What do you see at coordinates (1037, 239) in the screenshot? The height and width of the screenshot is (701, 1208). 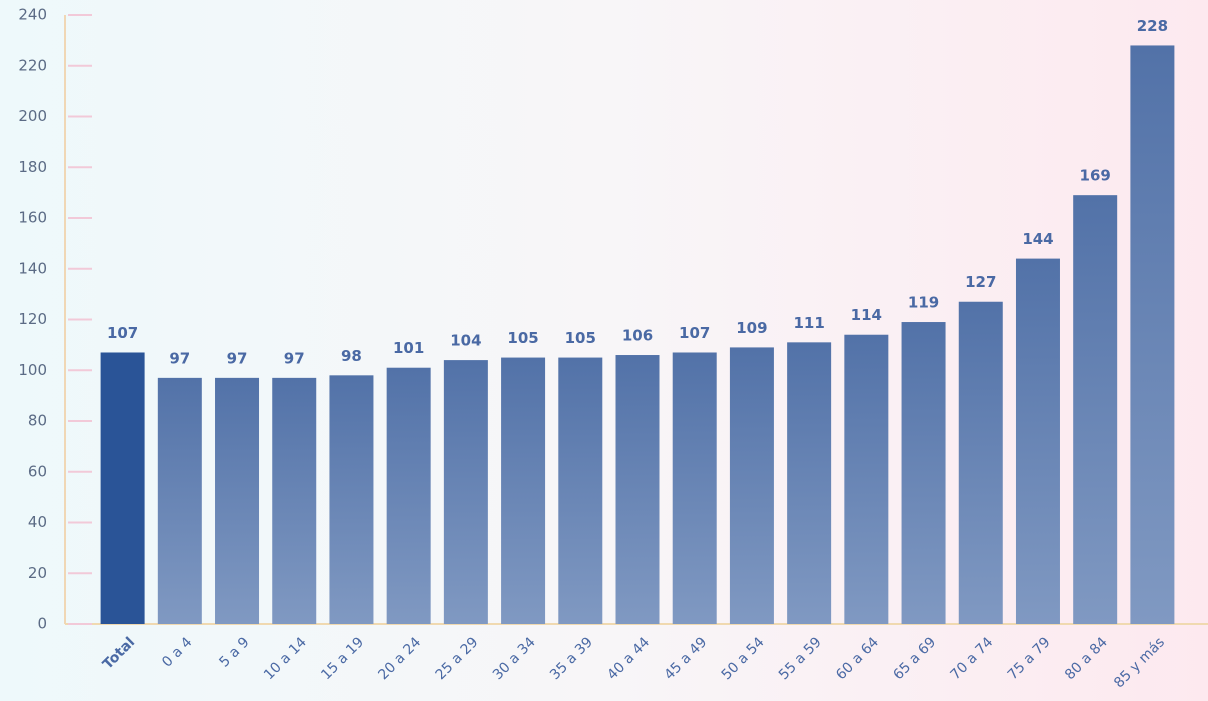 I see `value-label: 144` at bounding box center [1037, 239].